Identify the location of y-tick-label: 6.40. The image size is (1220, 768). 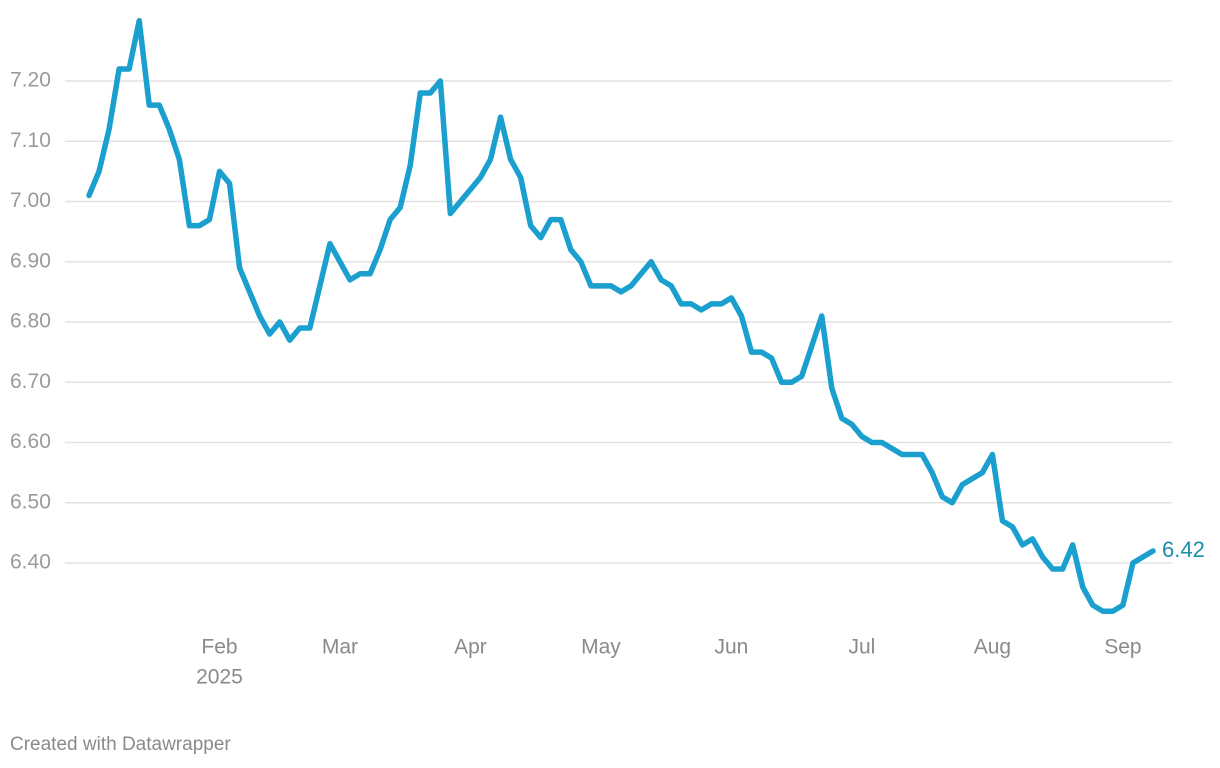
(30, 562).